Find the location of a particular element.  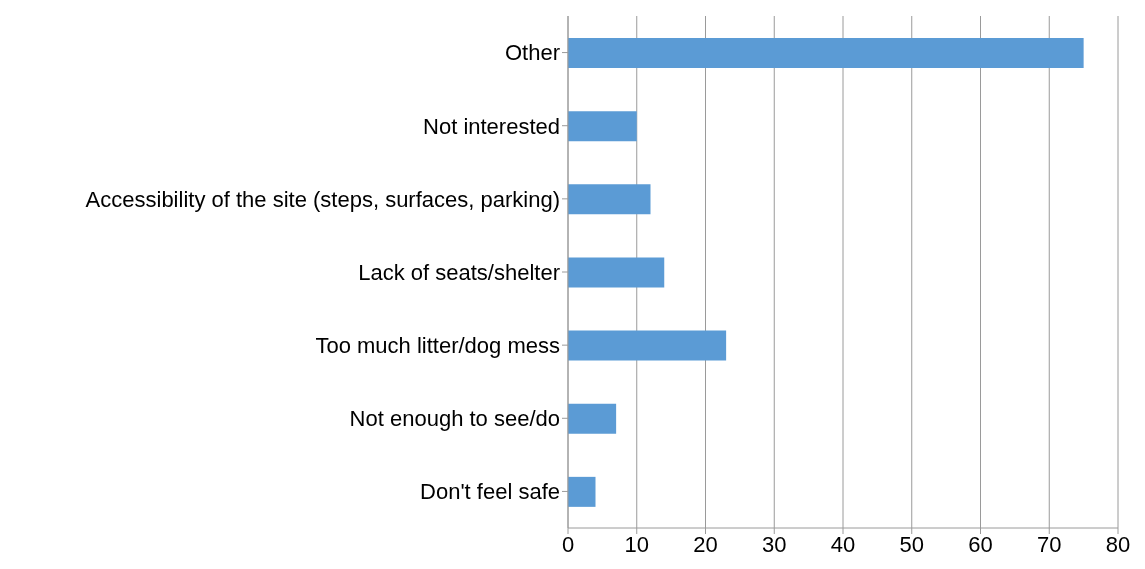

x-tick-label: 70 is located at coordinates (1049, 544).